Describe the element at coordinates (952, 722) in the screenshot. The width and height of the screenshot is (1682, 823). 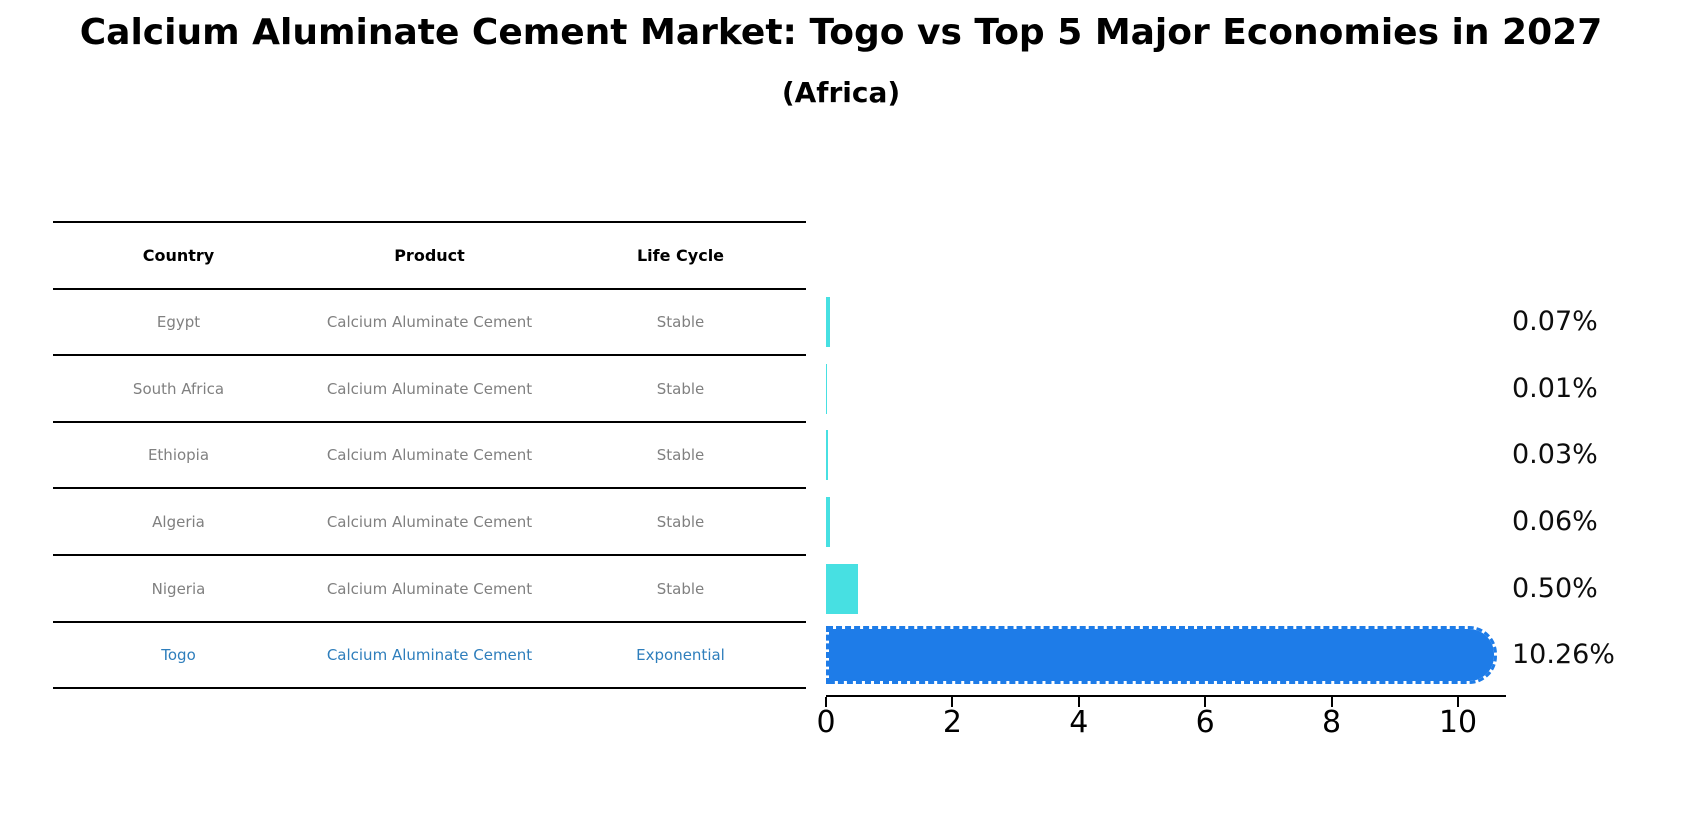
I see `x-tick-label: 2` at that location.